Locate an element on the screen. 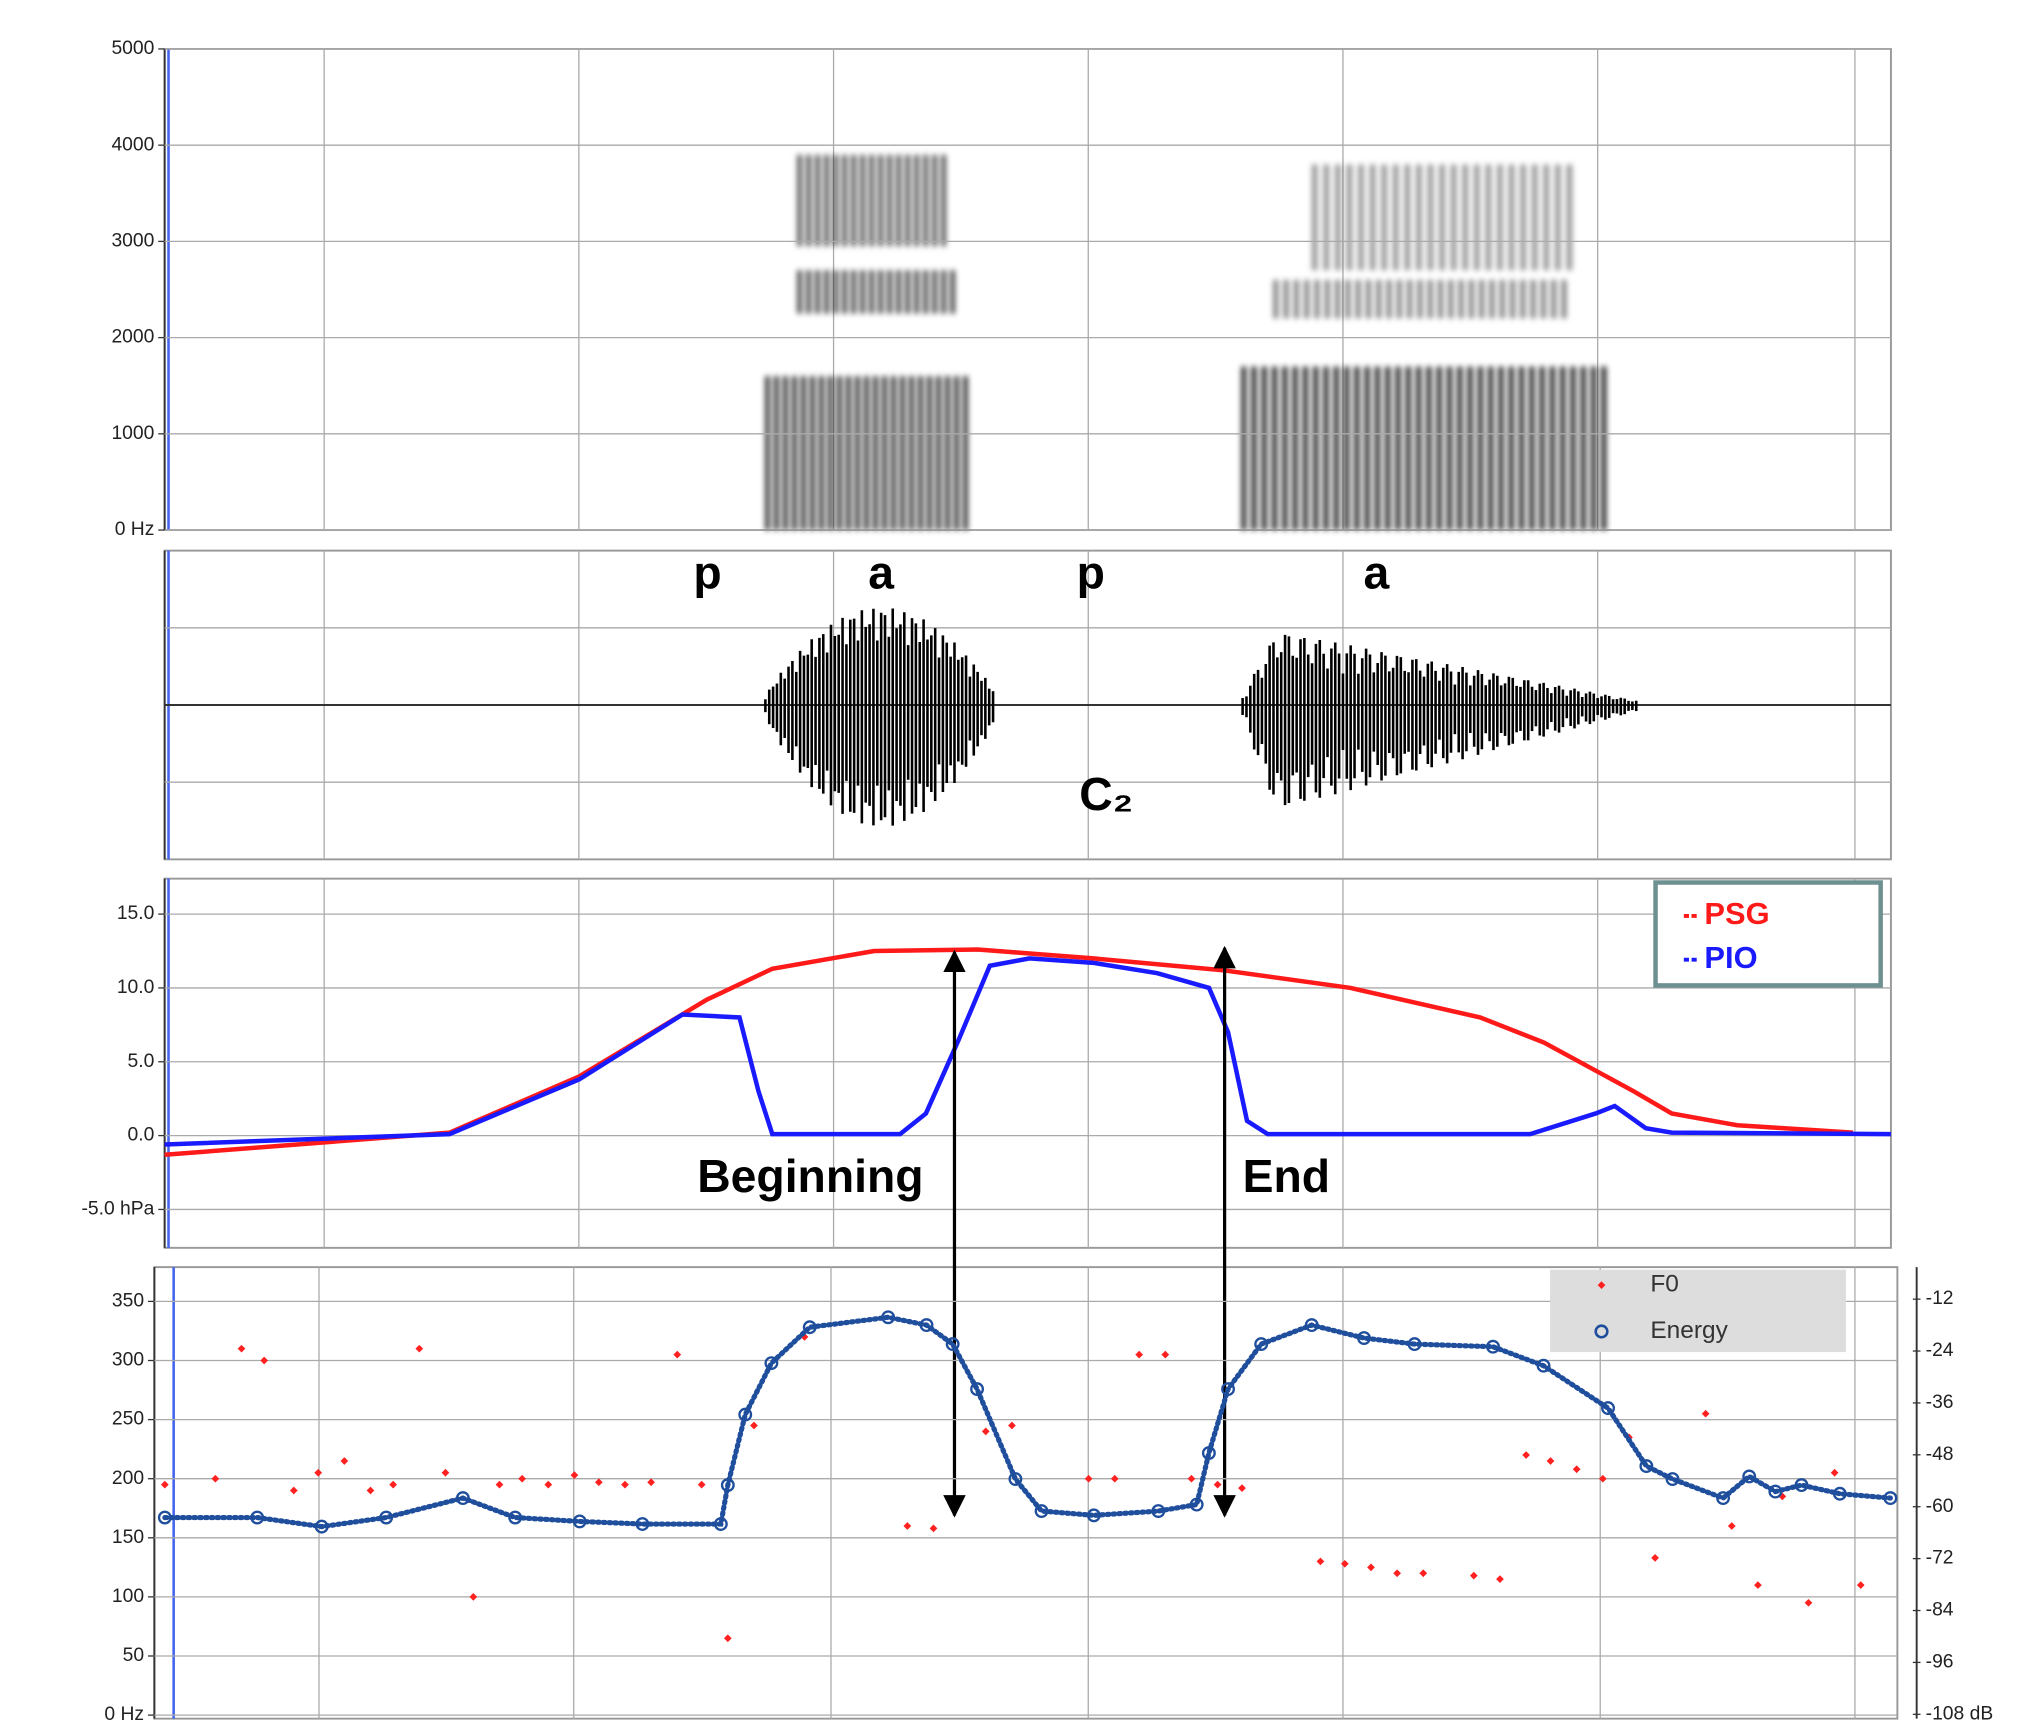  annotation: End is located at coordinates (1286, 1176).